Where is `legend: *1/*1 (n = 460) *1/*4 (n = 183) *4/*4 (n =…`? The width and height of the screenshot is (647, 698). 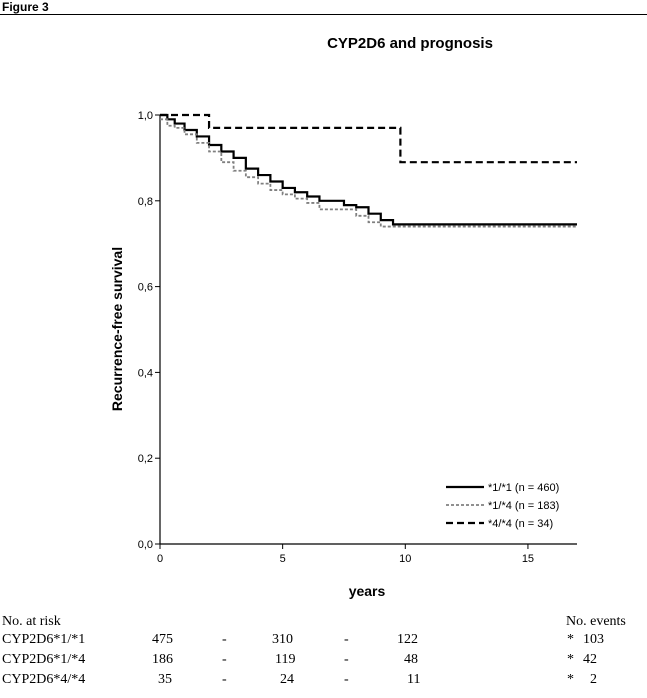 legend: *1/*1 (n = 460) *1/*4 (n = 183) *4/*4 (n =… is located at coordinates (502, 506).